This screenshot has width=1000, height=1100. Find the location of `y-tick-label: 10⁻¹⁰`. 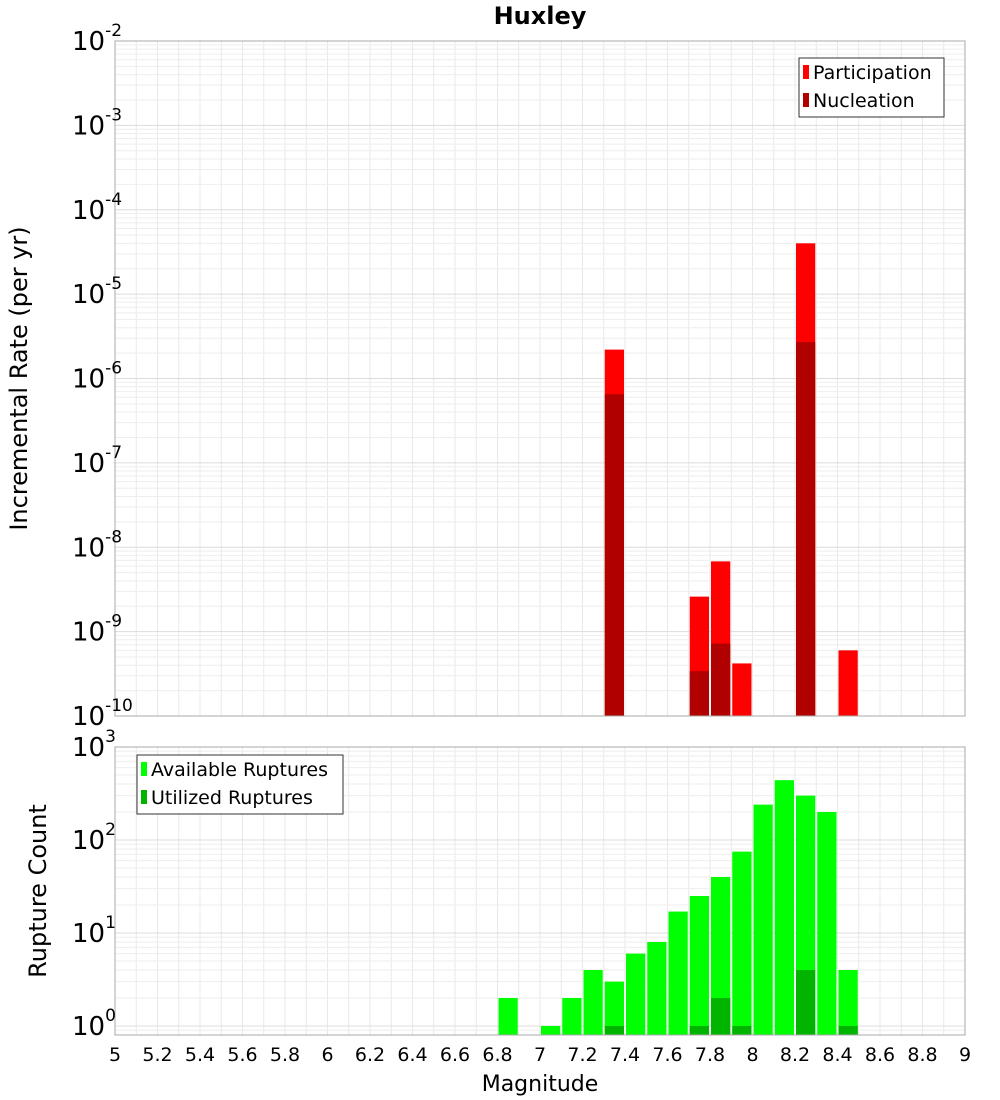

y-tick-label: 10⁻¹⁰ is located at coordinates (102, 714).